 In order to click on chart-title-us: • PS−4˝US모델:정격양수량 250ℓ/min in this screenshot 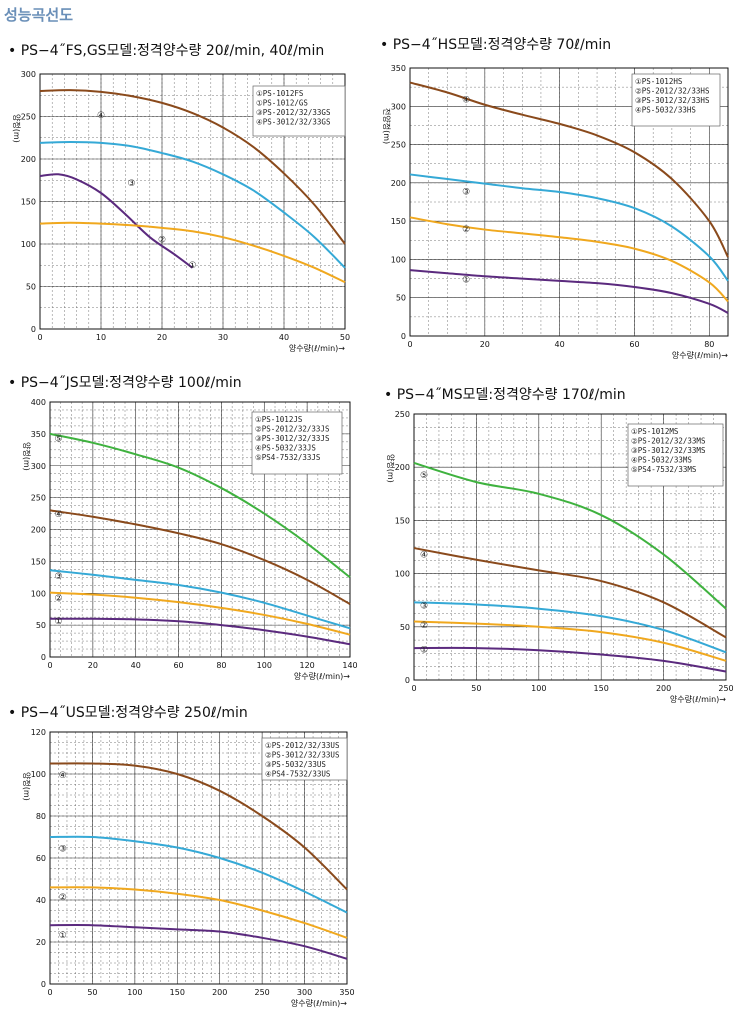, I will do `click(128, 713)`.